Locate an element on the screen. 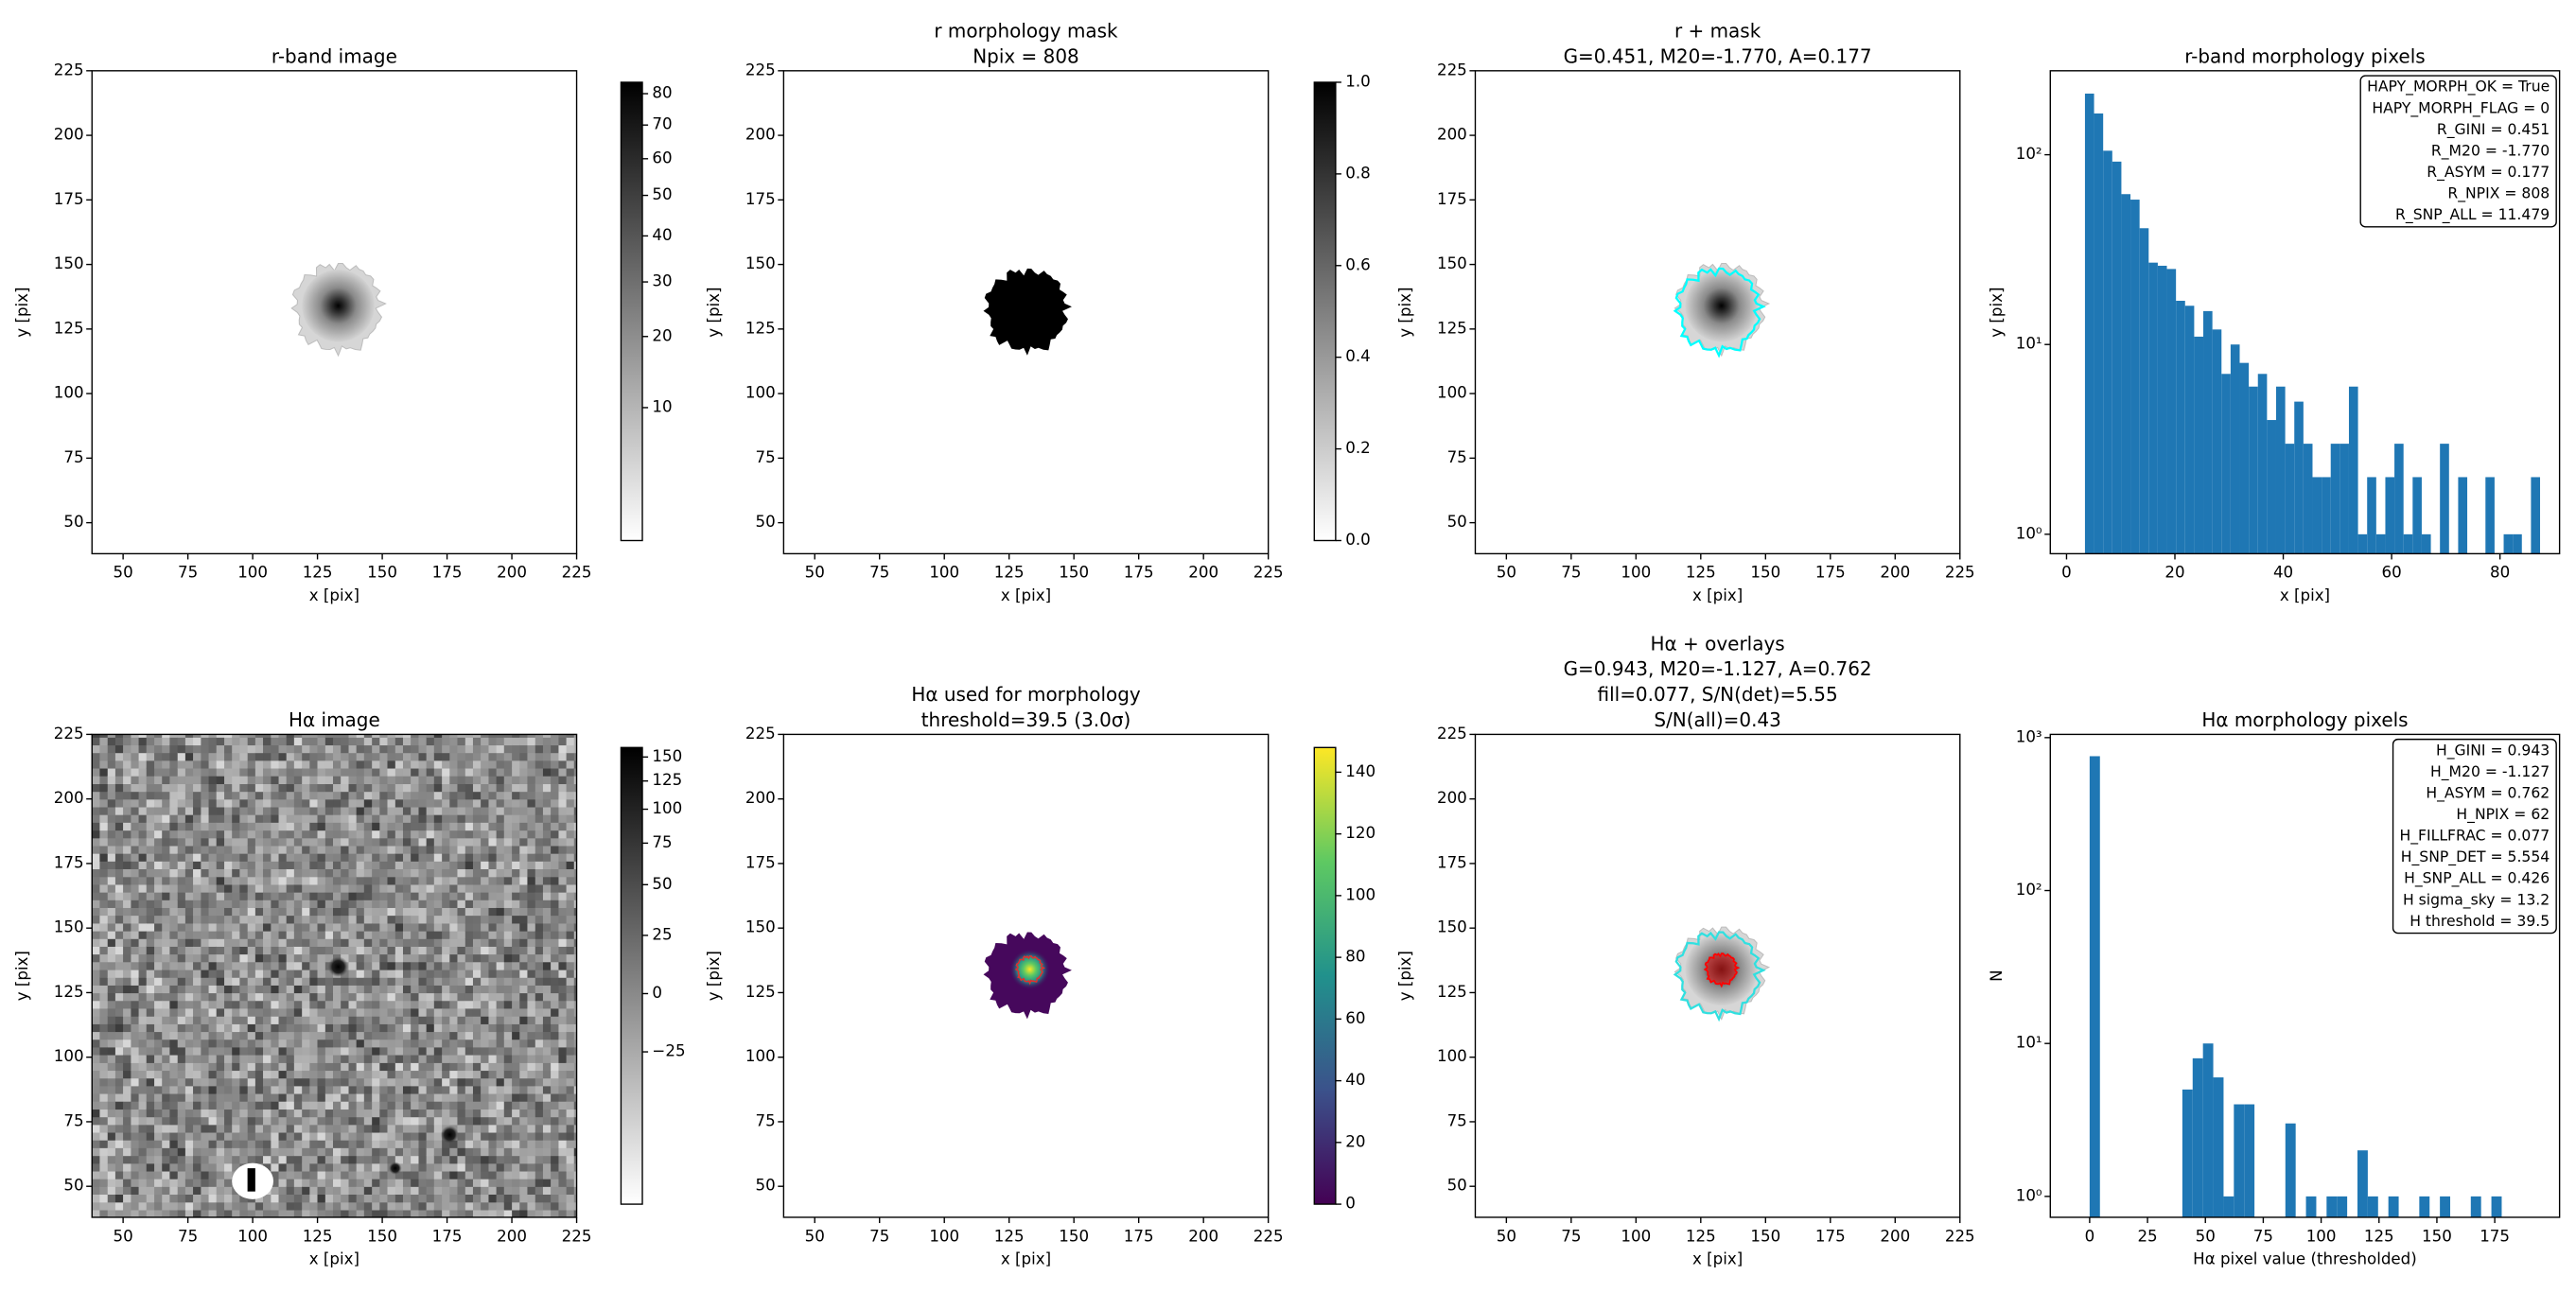 The image size is (2576, 1293). x-tick-label: 125 is located at coordinates (1009, 1236).